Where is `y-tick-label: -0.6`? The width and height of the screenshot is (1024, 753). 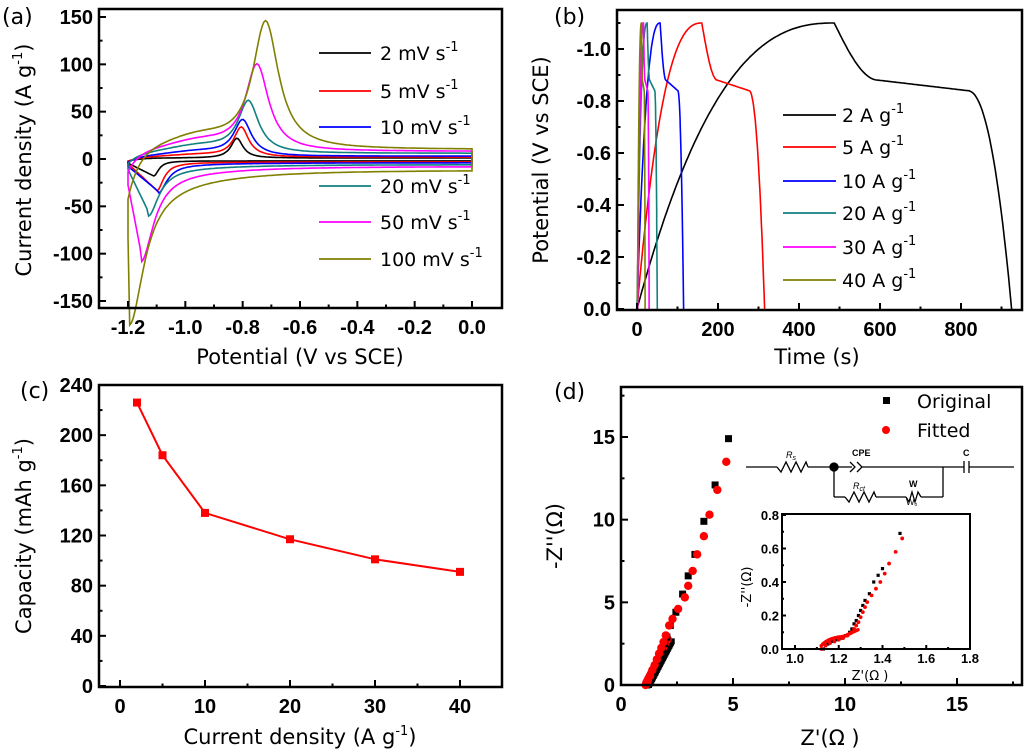 y-tick-label: -0.6 is located at coordinates (594, 154).